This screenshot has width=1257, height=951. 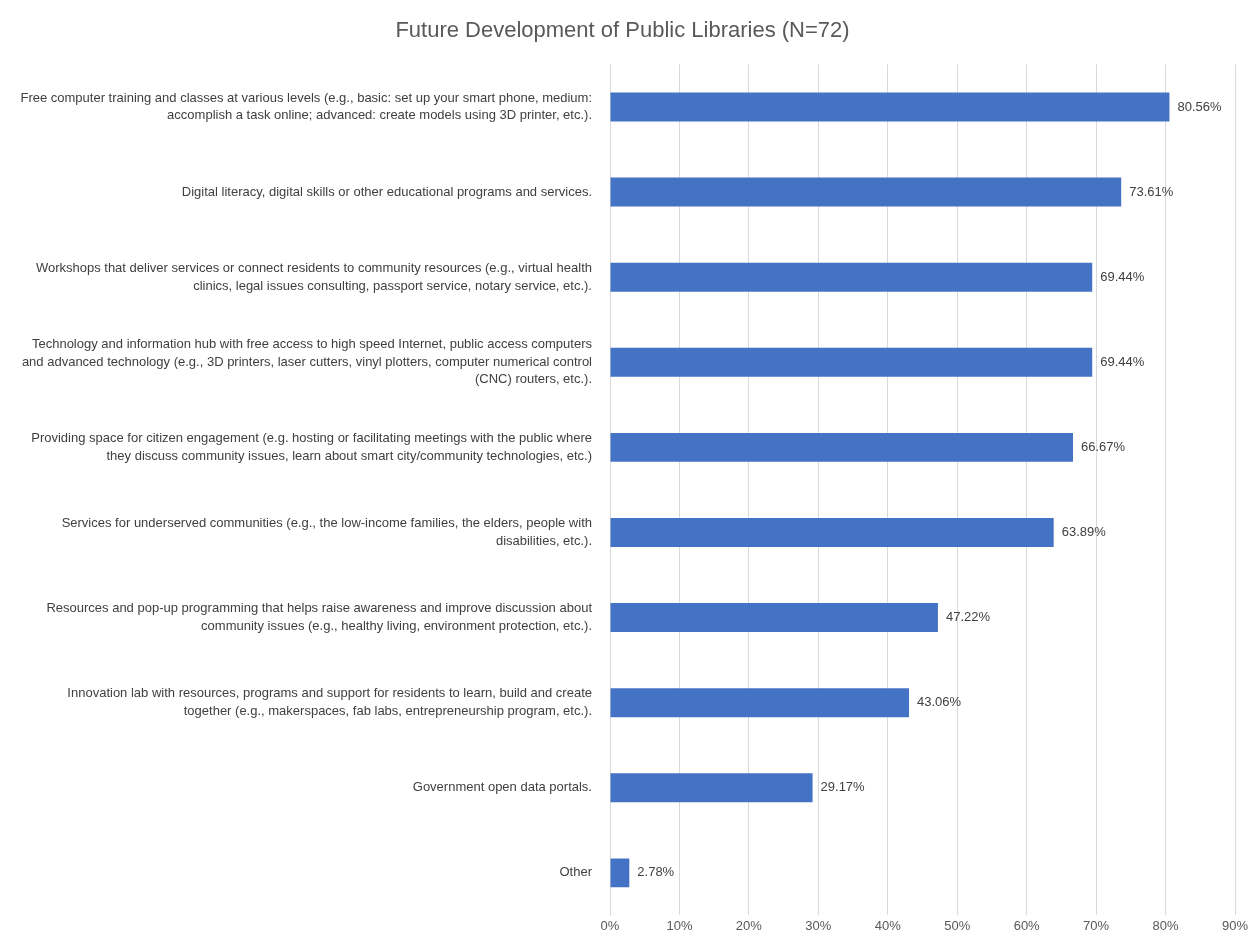 I want to click on y-tick-label: Providing space for citizen engagement (e.g. hosting or facilitating meetings with the public where they discuss community issues, learn about smart city/community technologies, etc.), so click(x=311, y=446).